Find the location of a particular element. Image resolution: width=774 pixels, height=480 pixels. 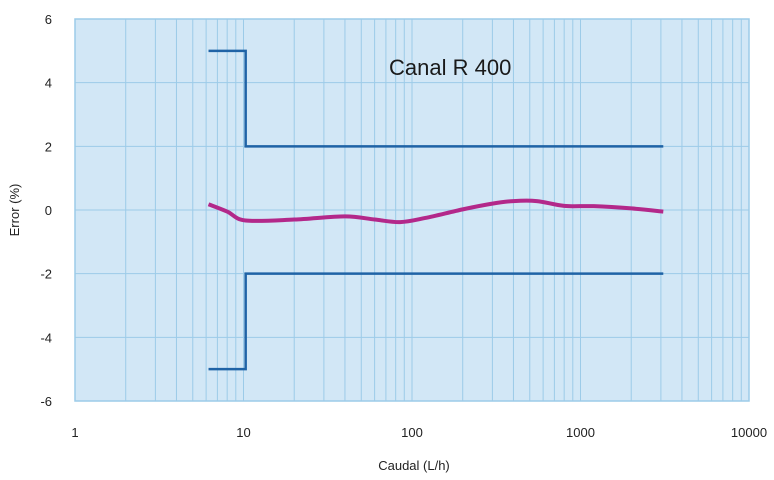

y-tick-label: -2 is located at coordinates (46, 274).